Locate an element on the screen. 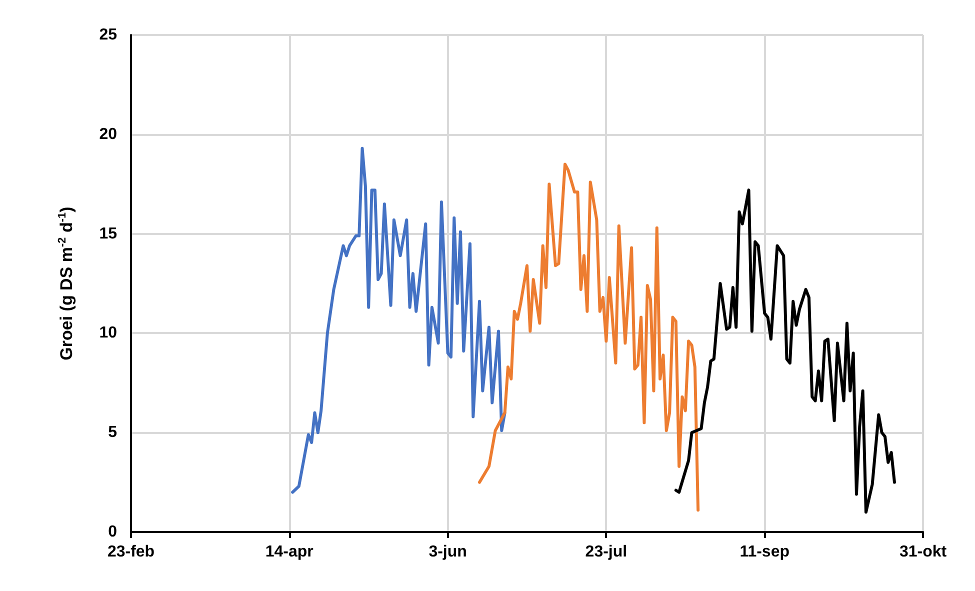 This screenshot has height=591, width=975. y-tick-label: 0 is located at coordinates (113, 532).